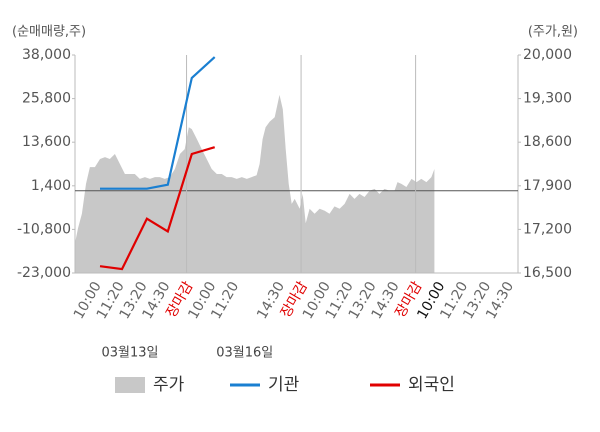 This screenshot has height=432, width=600. What do you see at coordinates (244, 353) in the screenshot?
I see `date-label: 03월16일` at bounding box center [244, 353].